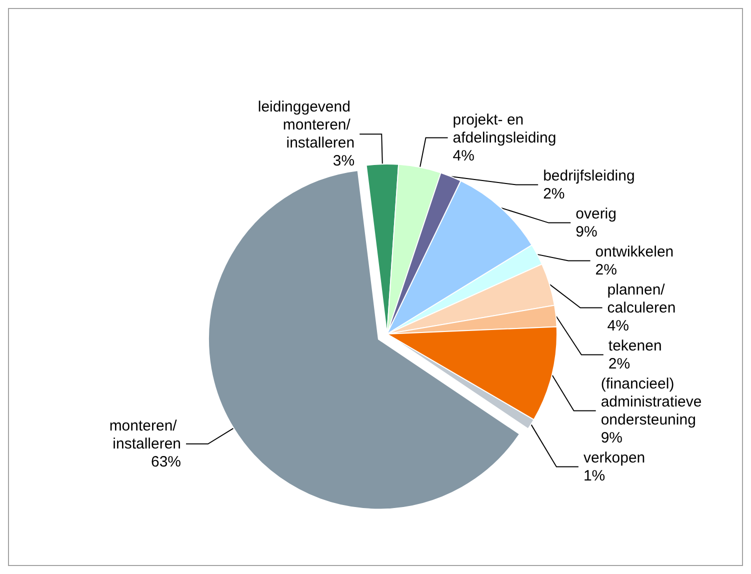 Image resolution: width=751 pixels, height=574 pixels. I want to click on slice-label: ontwikkelen, so click(634, 251).